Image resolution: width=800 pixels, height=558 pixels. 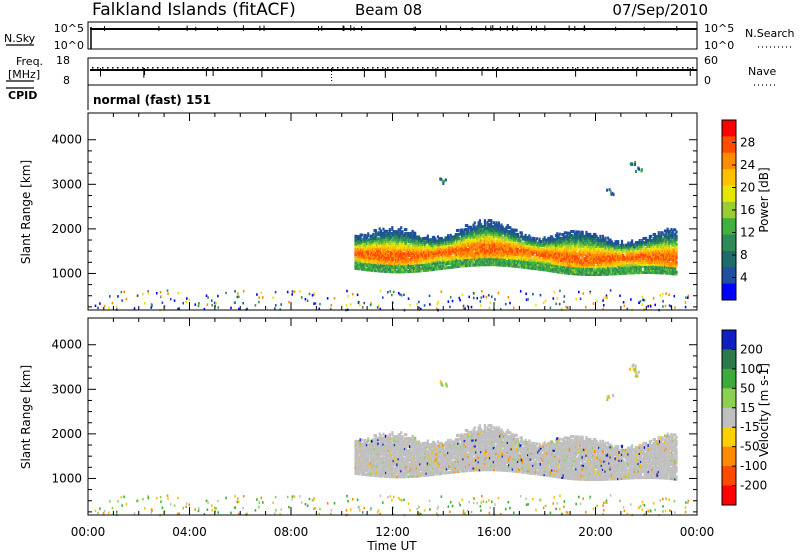 What do you see at coordinates (729, 161) in the screenshot?
I see `power-colorbar-swatch` at bounding box center [729, 161].